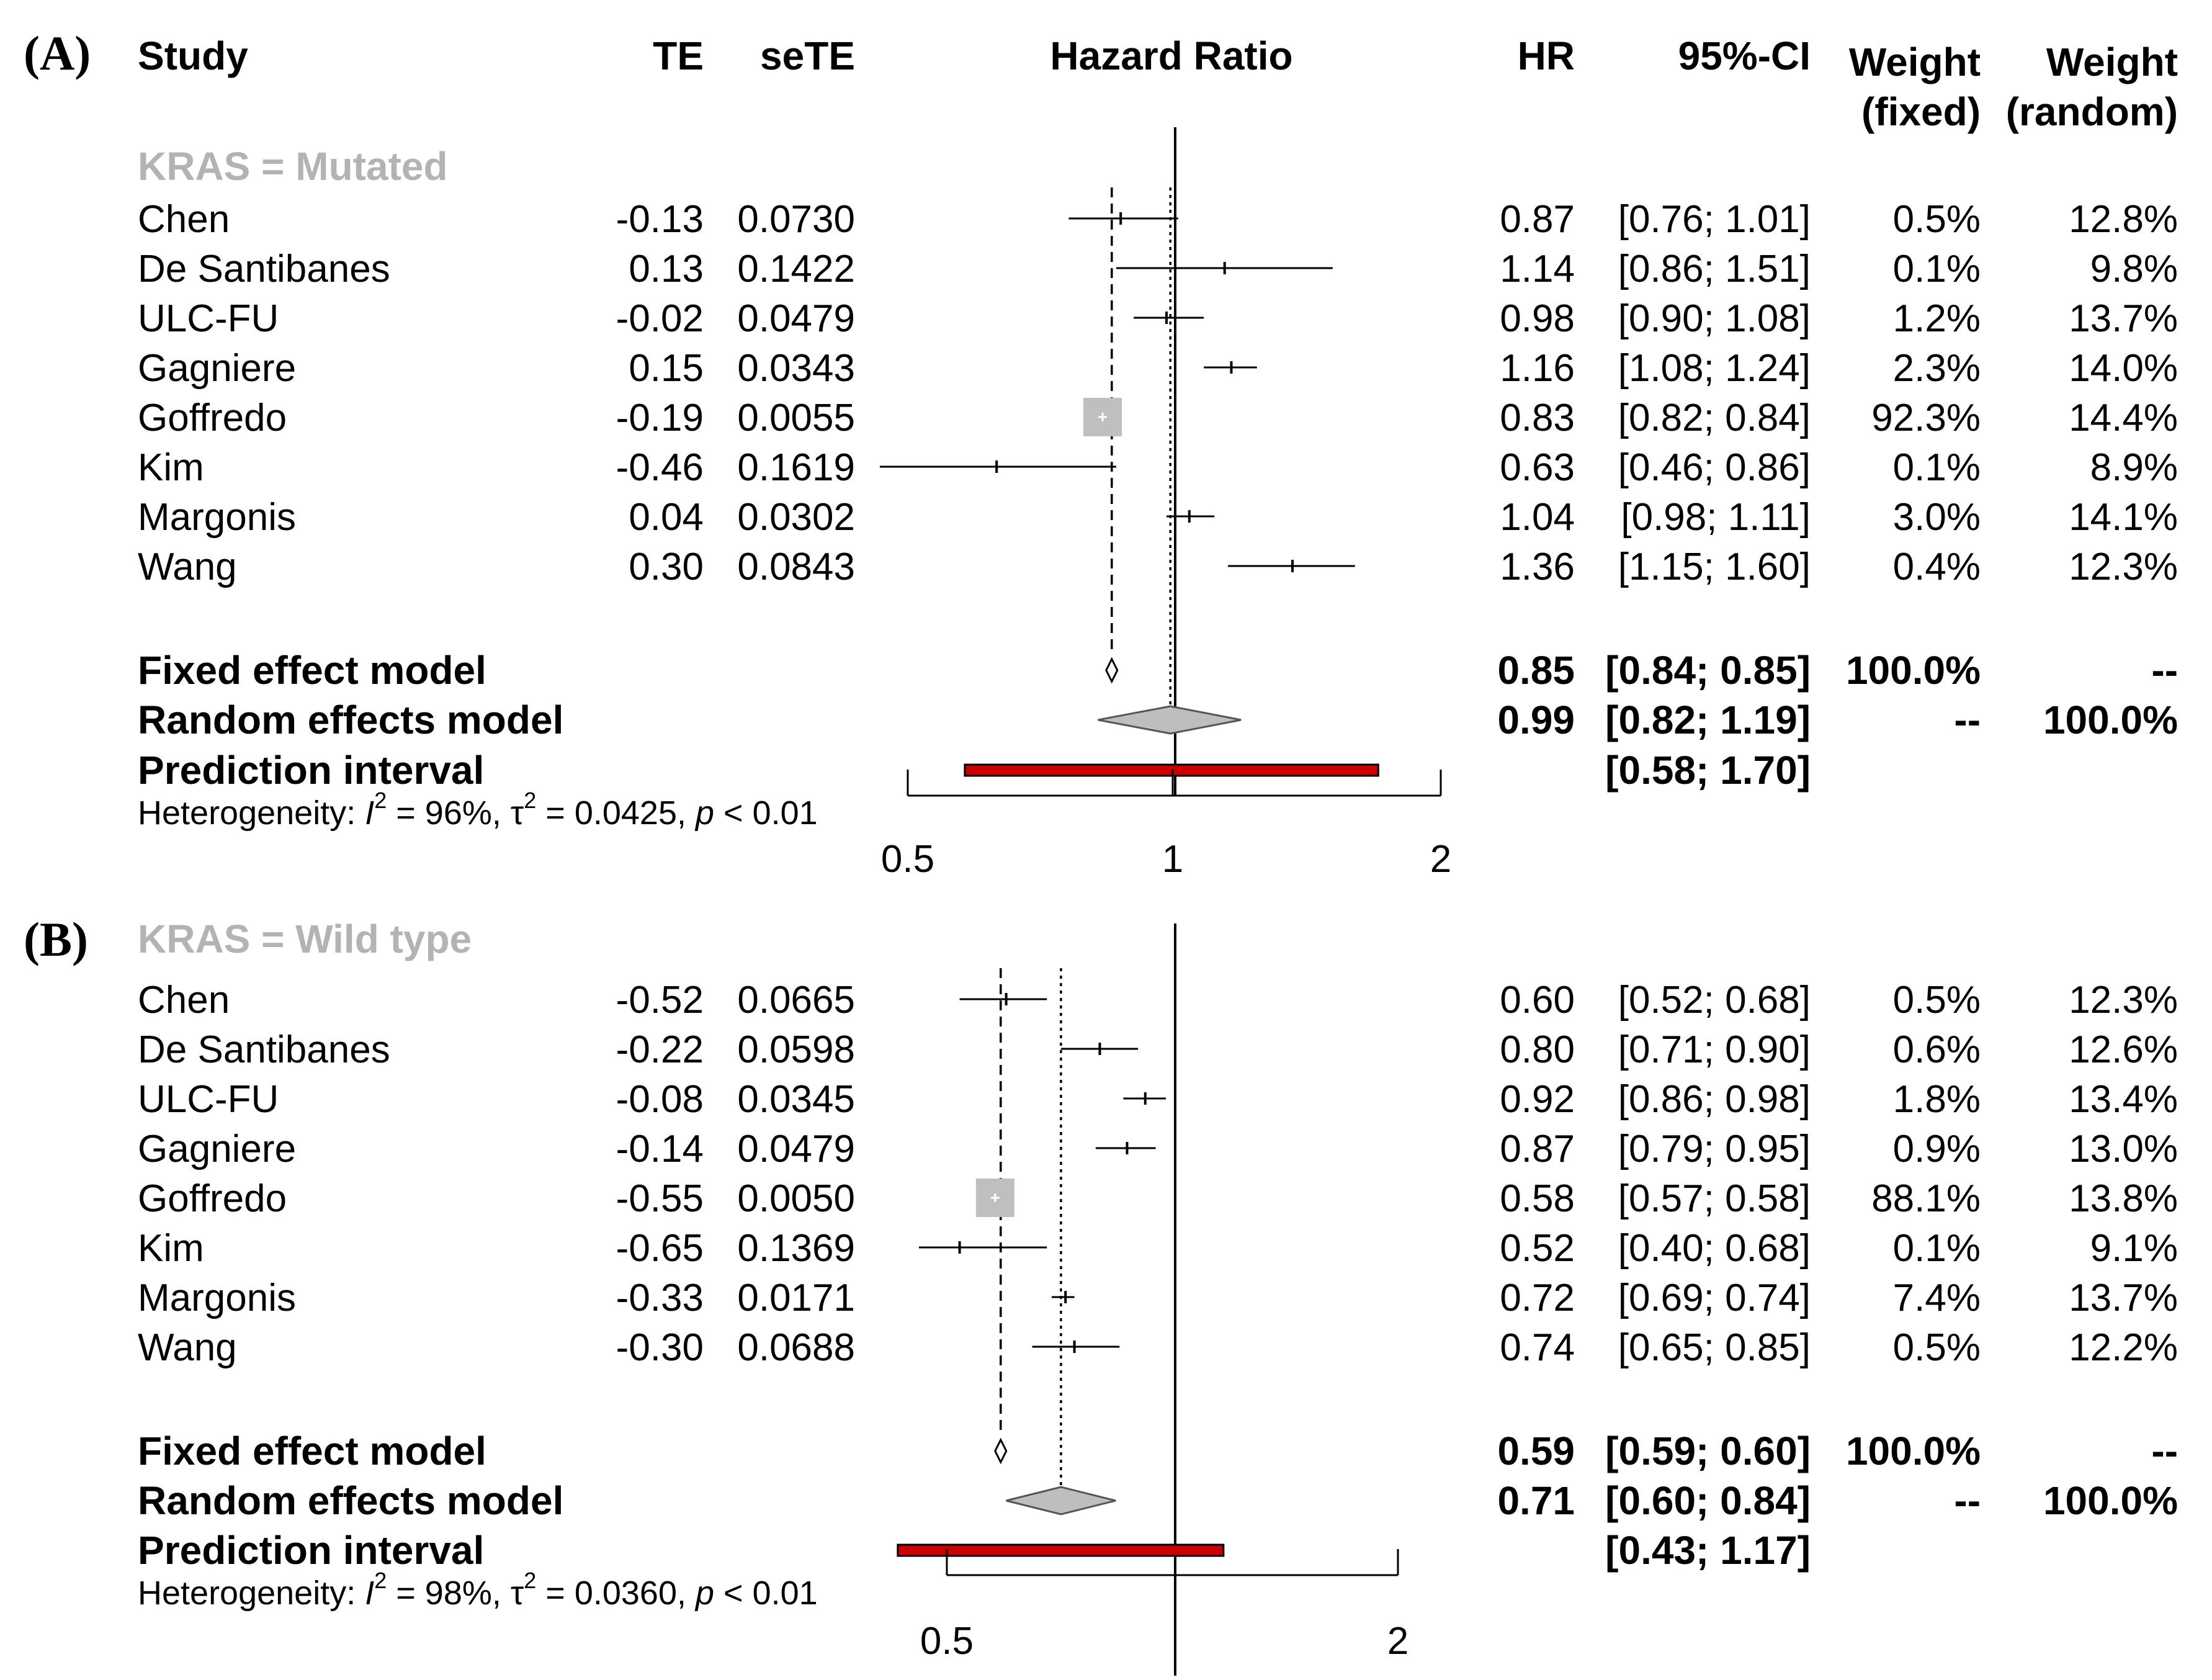  Describe the element at coordinates (808, 56) in the screenshot. I see `header-sete: seTE` at that location.